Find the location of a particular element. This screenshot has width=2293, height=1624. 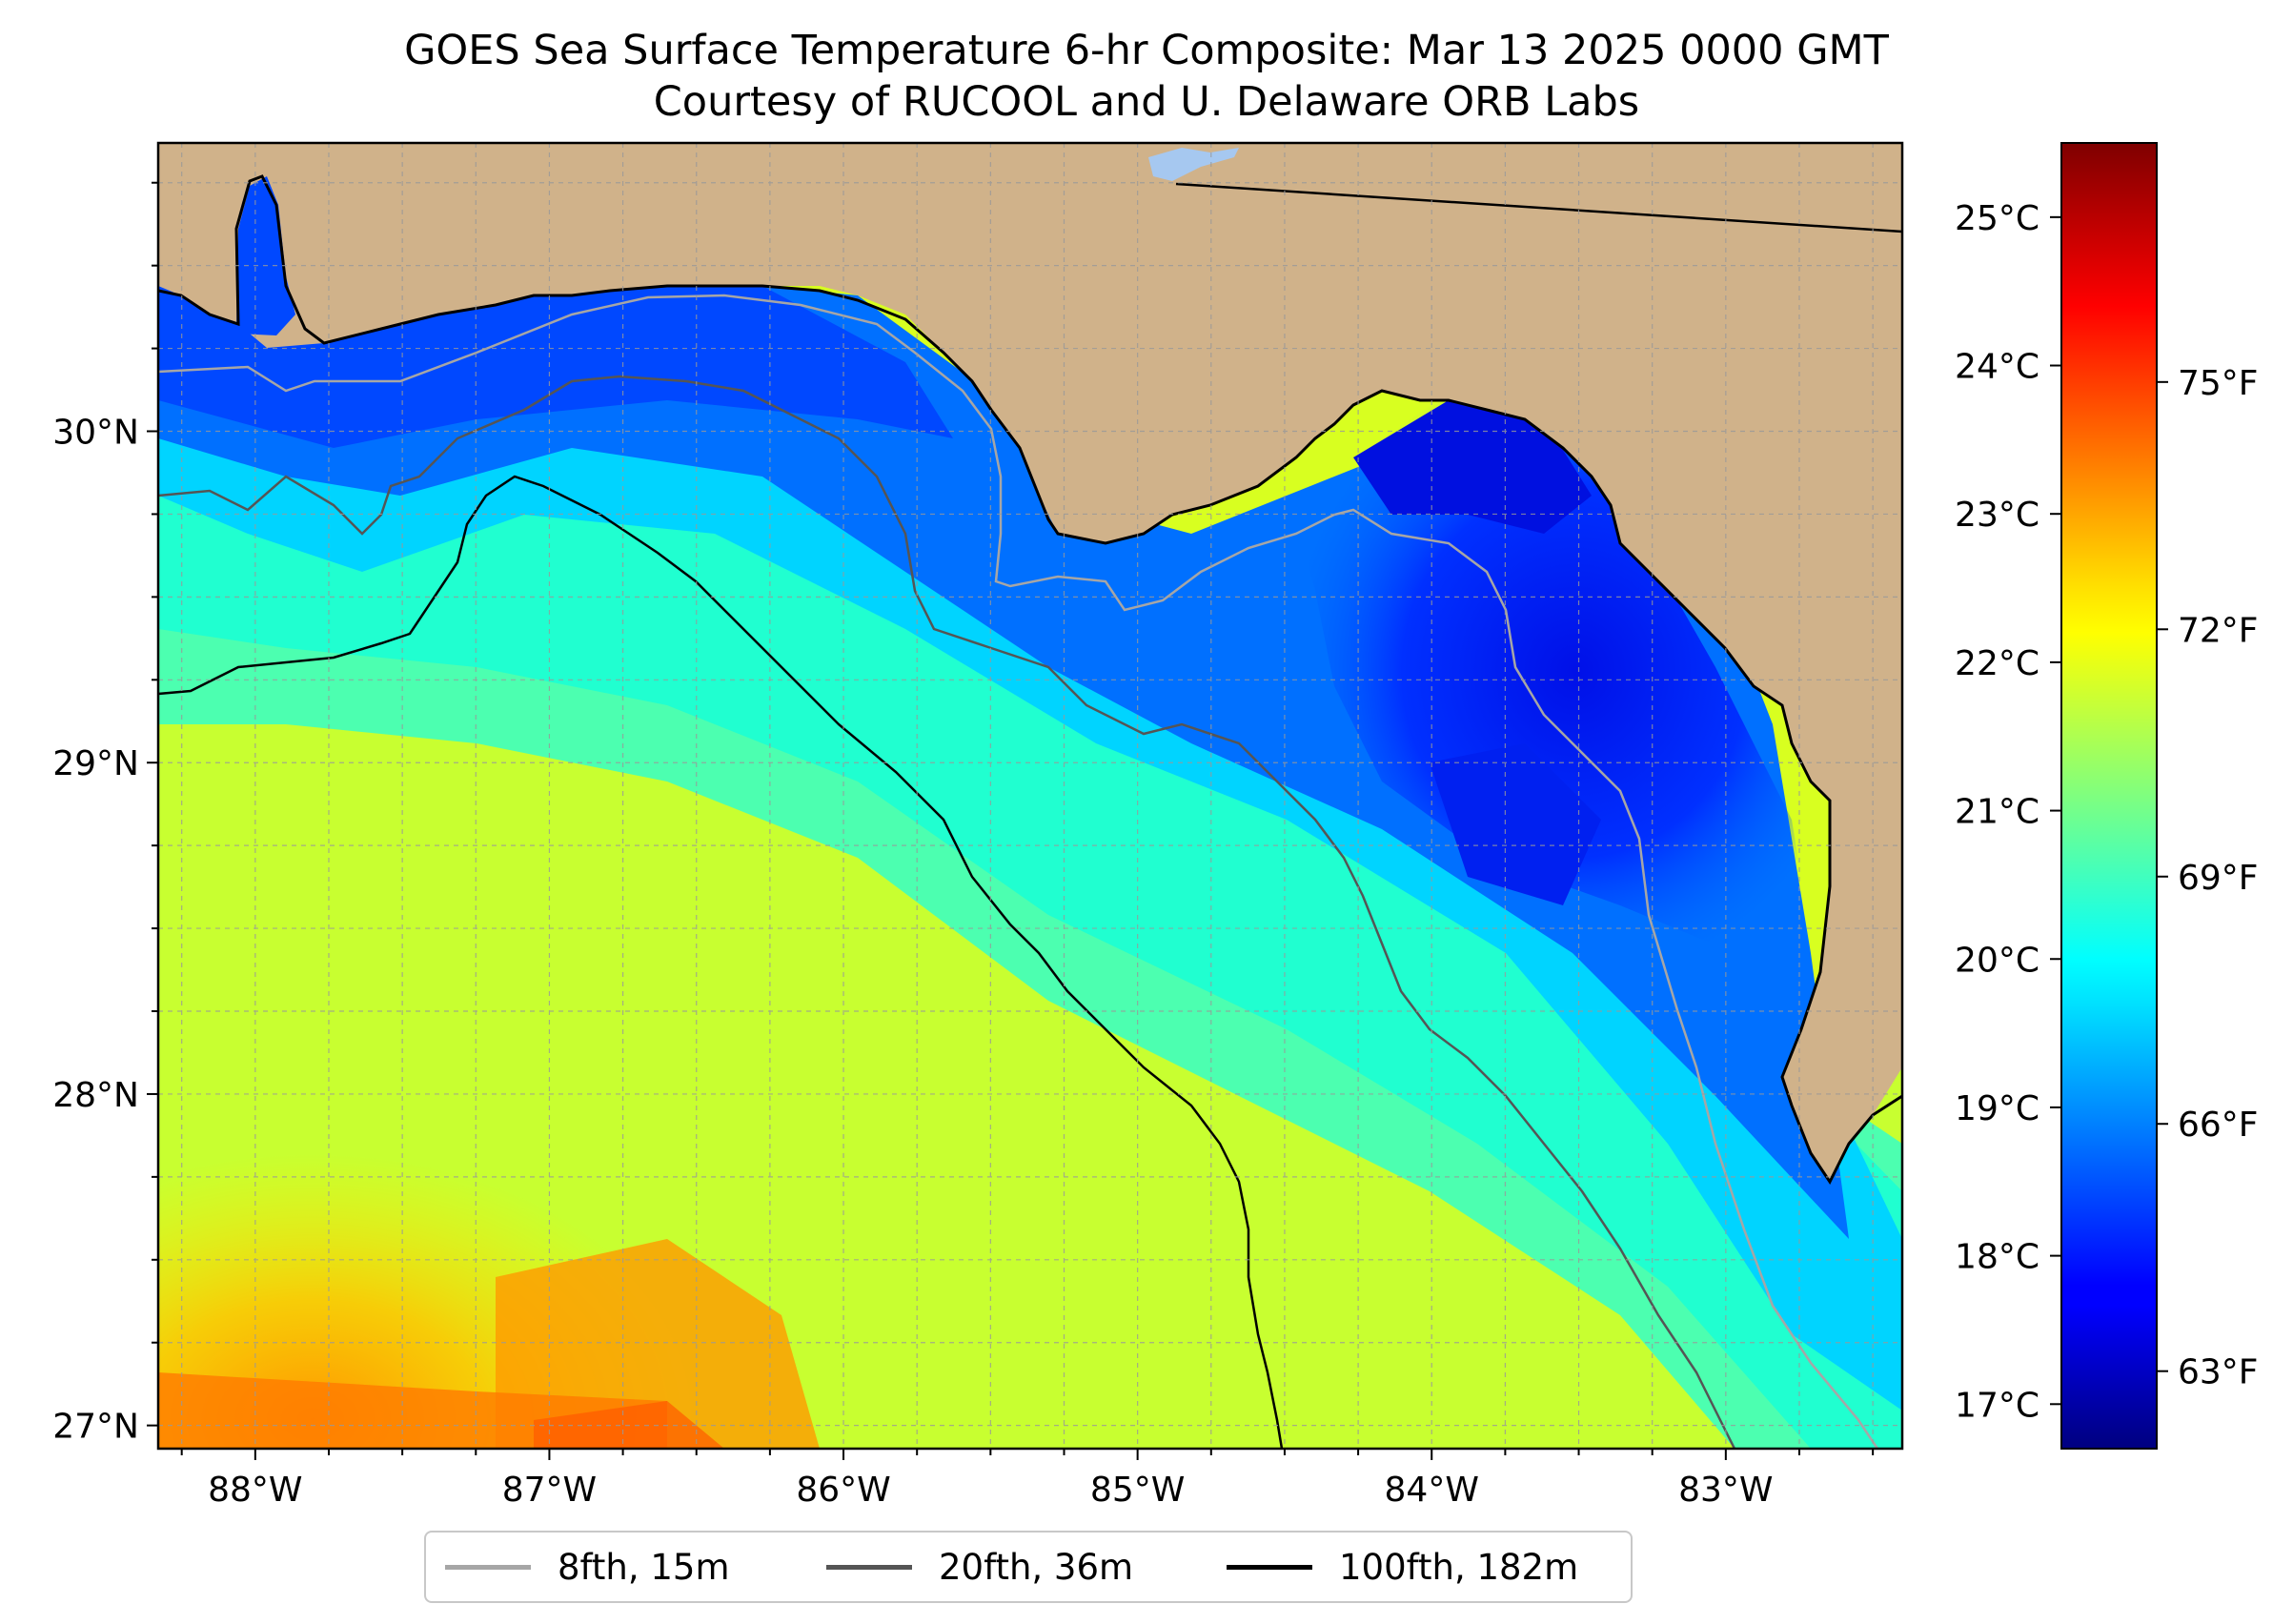

legend-label-20fth: 20fth, 36m is located at coordinates (1037, 1567).